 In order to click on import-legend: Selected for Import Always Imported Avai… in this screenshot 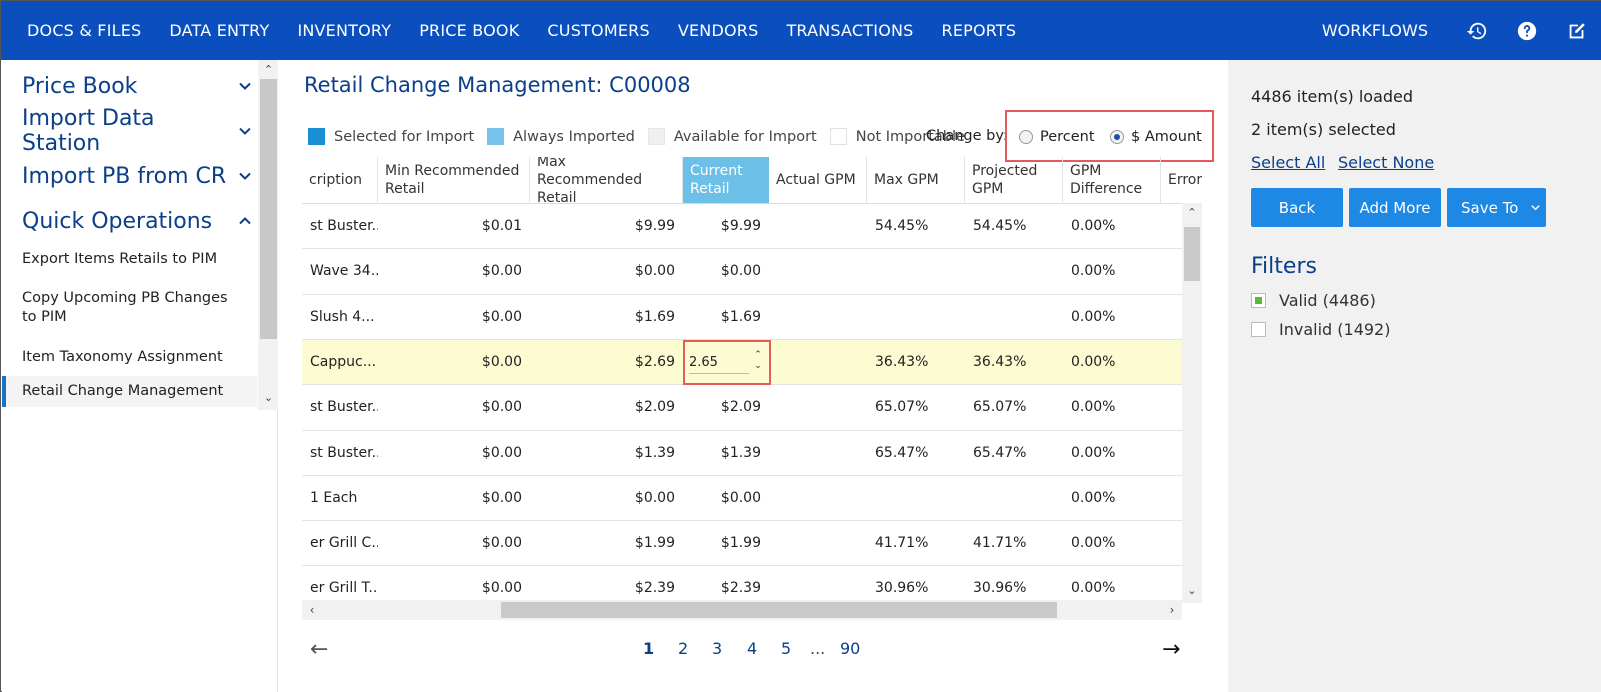, I will do `click(643, 136)`.